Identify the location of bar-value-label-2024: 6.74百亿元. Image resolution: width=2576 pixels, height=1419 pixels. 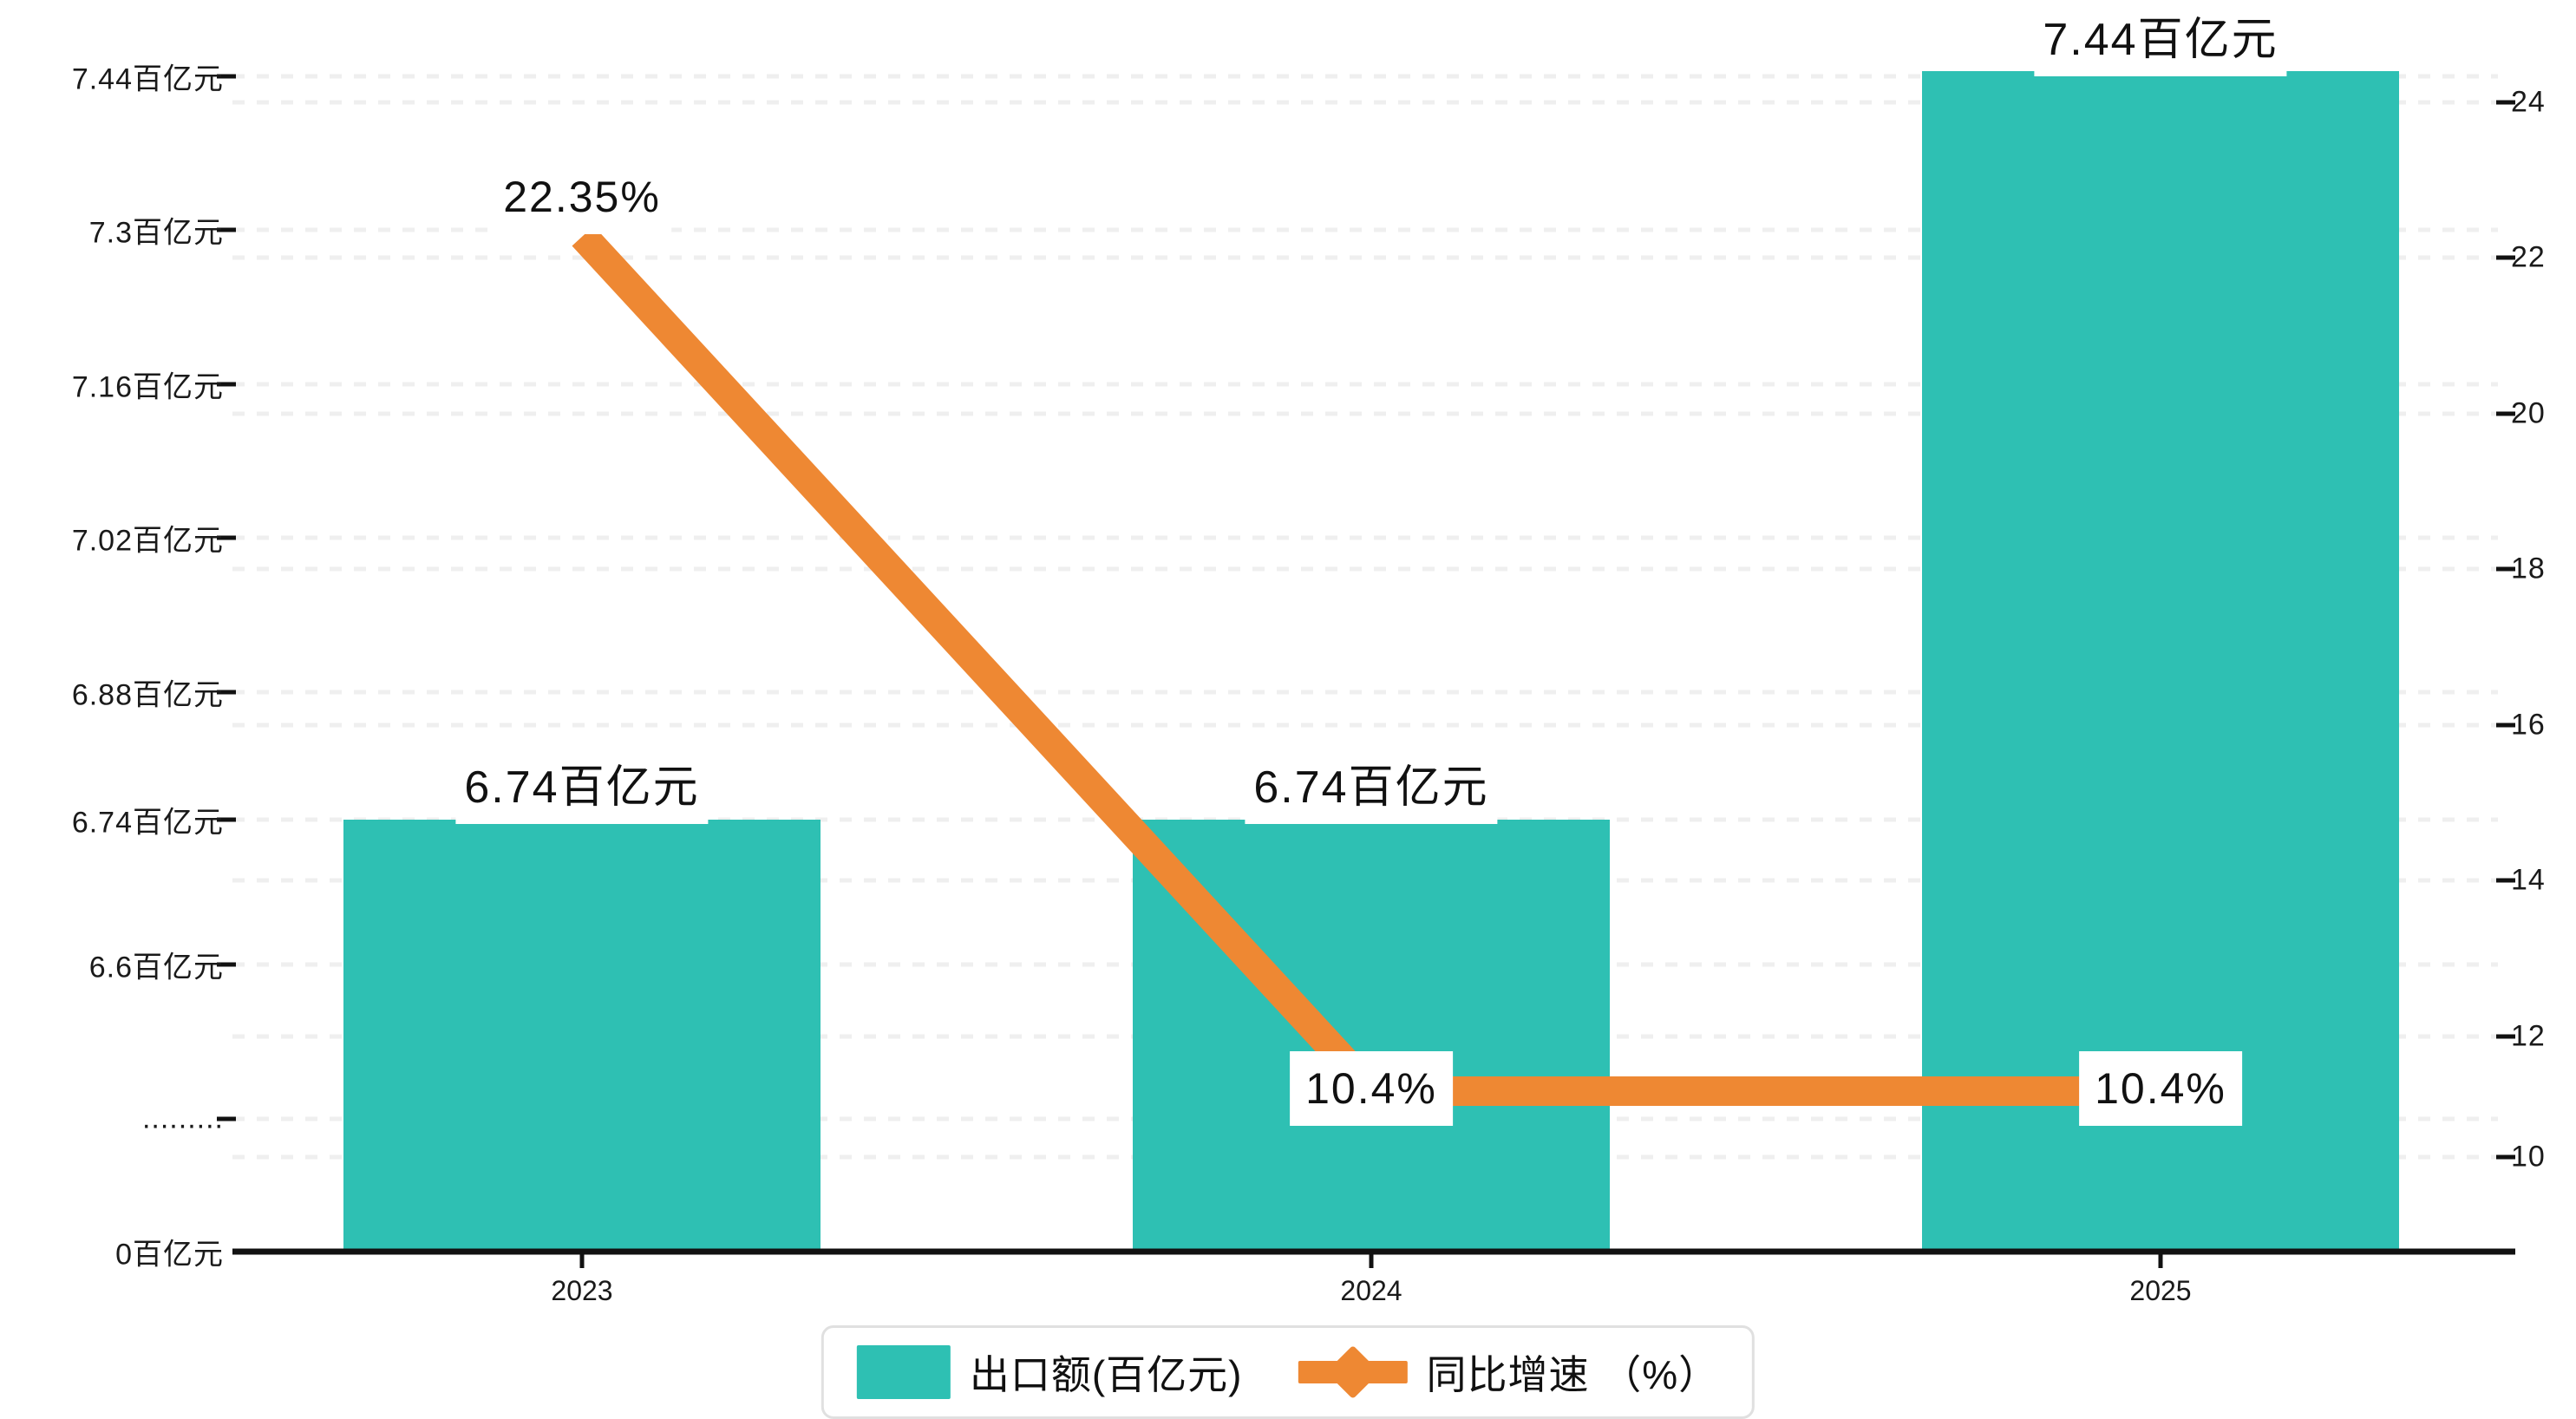
(1371, 785).